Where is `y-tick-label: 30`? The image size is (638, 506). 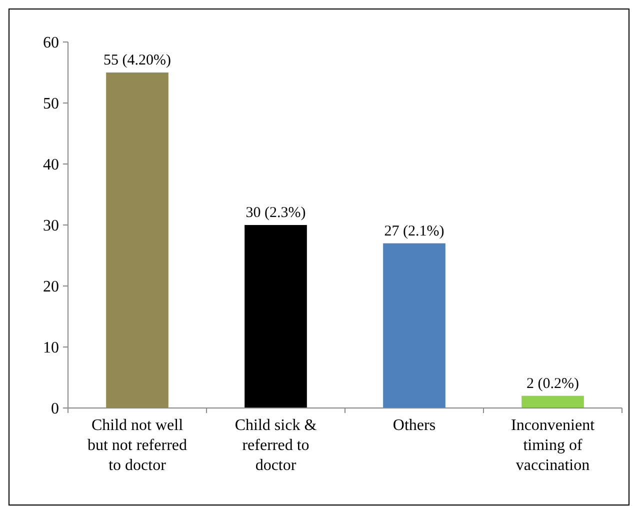 y-tick-label: 30 is located at coordinates (51, 226).